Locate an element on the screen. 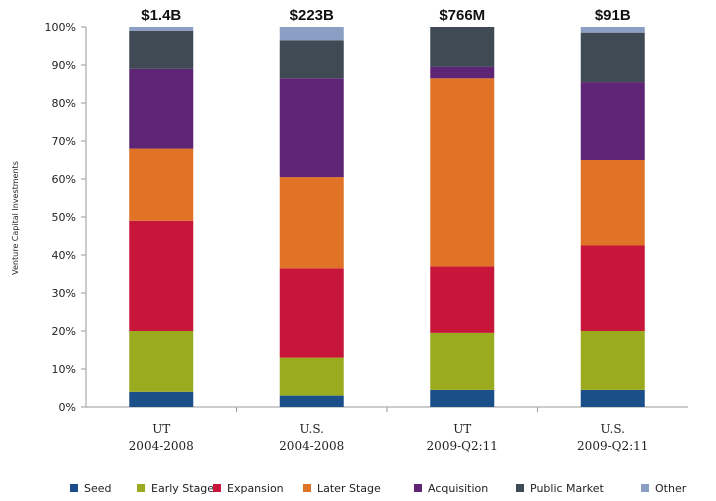  y-tick-label: 0% is located at coordinates (67, 407).